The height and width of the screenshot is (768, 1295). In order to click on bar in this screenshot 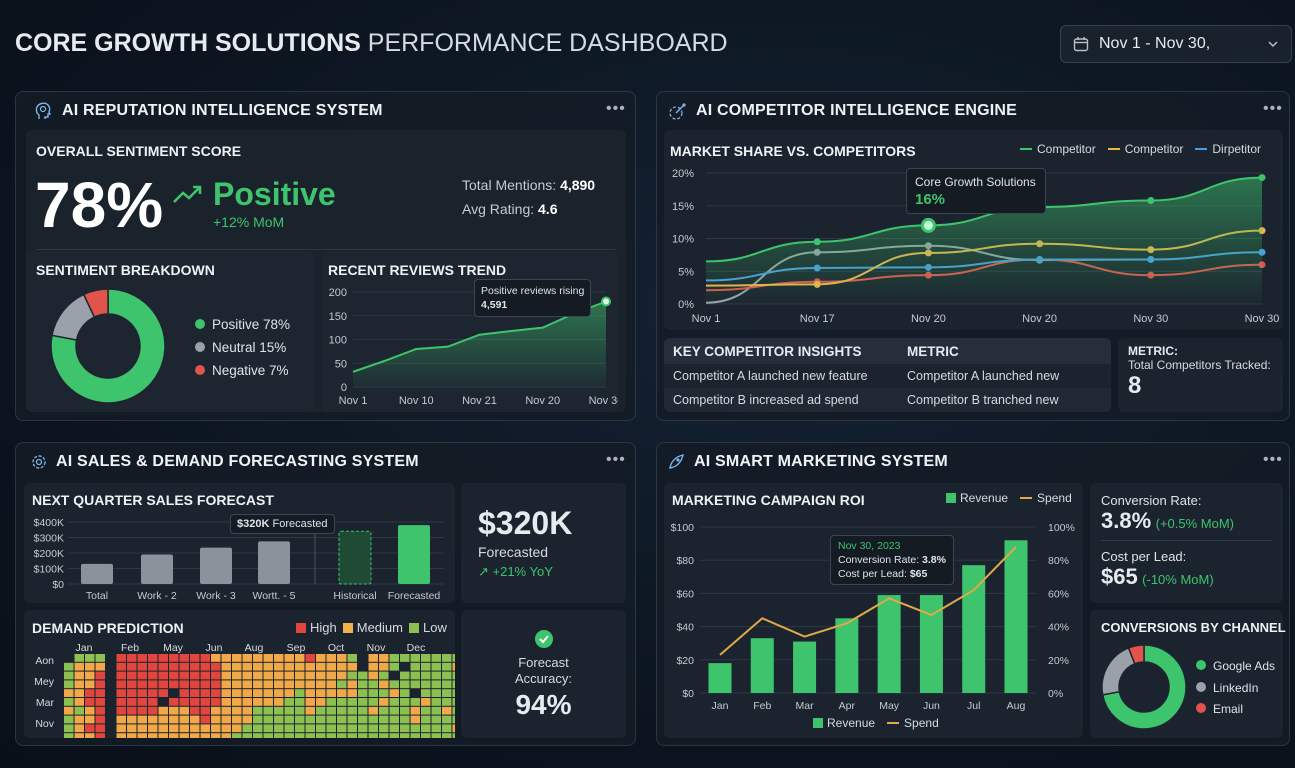, I will do `click(97, 573)`.